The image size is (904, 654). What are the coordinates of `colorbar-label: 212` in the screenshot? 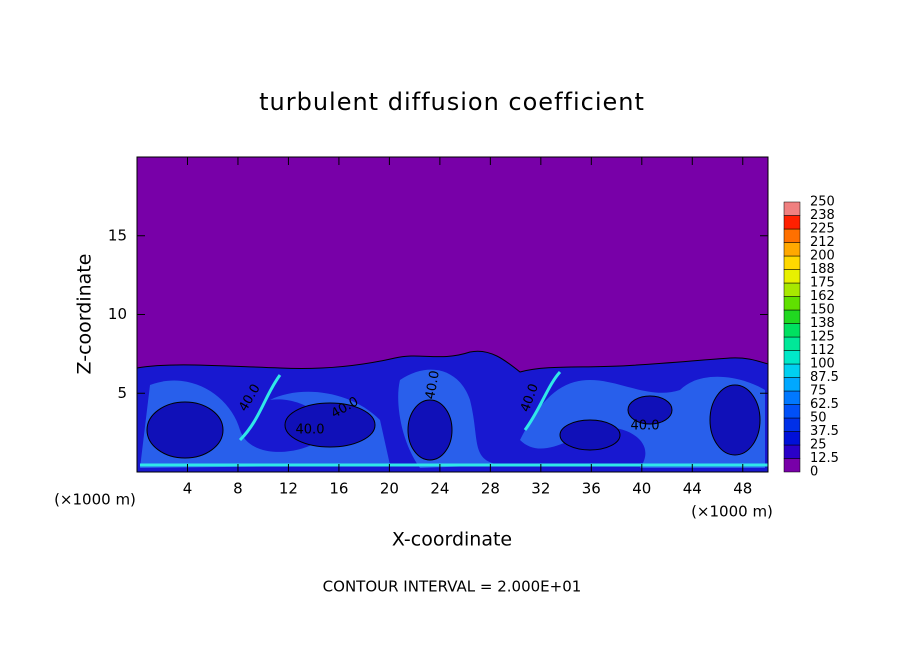 It's located at (822, 242).